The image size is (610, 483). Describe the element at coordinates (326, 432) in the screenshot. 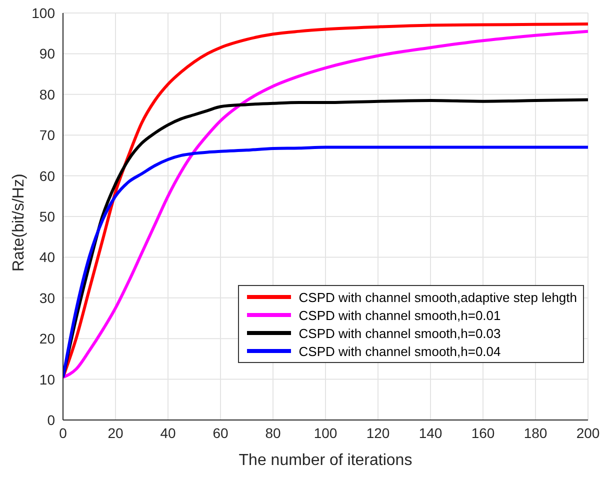

I see `x-tick-label: 100` at that location.